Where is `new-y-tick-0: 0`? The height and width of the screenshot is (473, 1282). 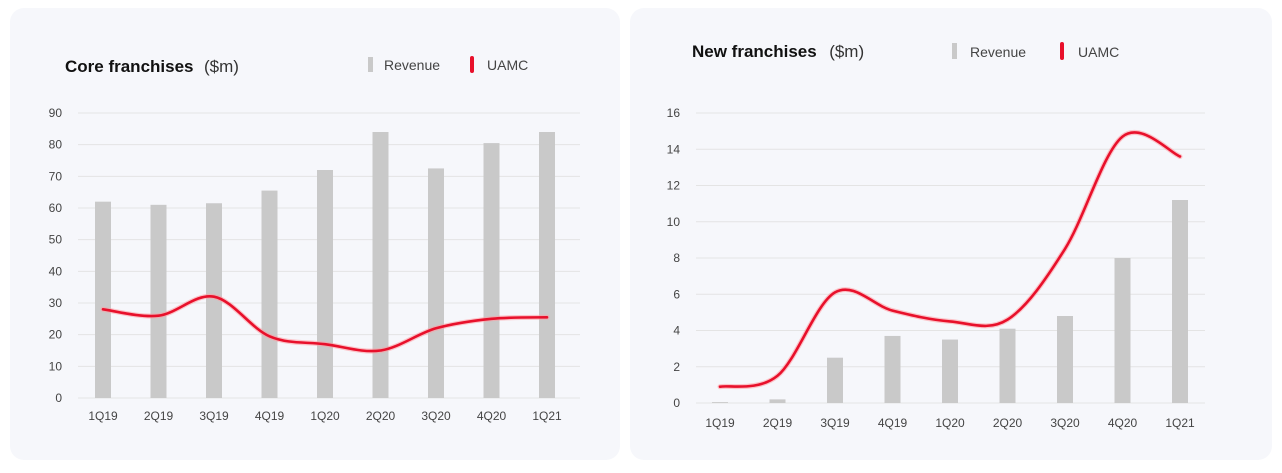 new-y-tick-0: 0 is located at coordinates (676, 403).